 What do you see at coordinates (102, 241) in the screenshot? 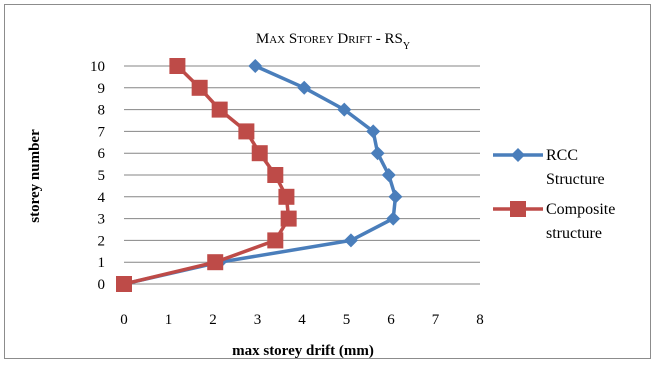
I see `y-tick-label: 2` at bounding box center [102, 241].